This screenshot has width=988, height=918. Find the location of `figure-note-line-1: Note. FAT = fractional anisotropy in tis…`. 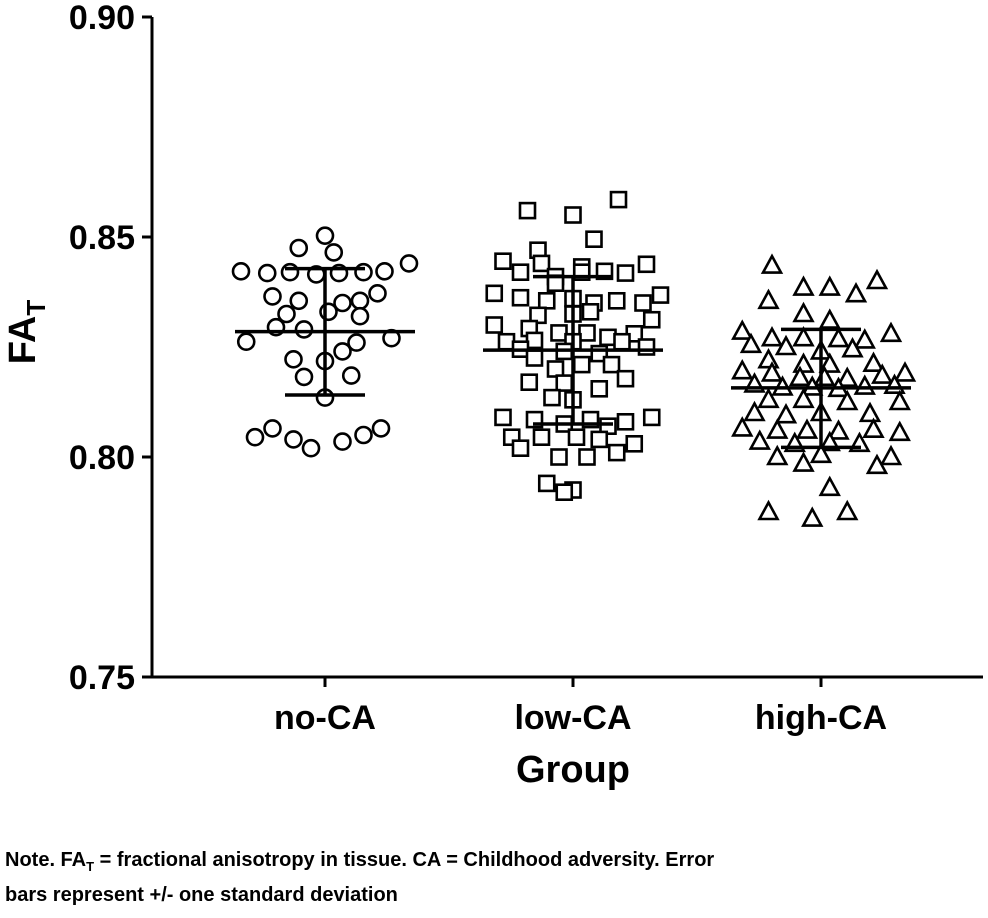

figure-note-line-1: Note. FAT = fractional anisotropy in tis… is located at coordinates (492, 861).